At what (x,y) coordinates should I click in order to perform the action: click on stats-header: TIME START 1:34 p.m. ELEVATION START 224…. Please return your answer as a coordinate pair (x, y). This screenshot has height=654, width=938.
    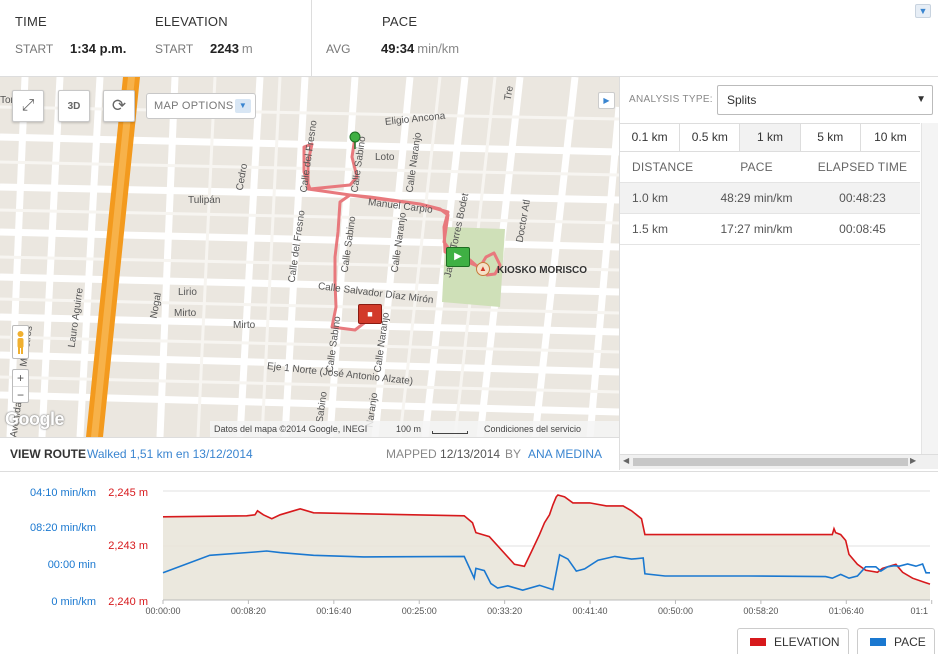
    Looking at the image, I should click on (469, 38).